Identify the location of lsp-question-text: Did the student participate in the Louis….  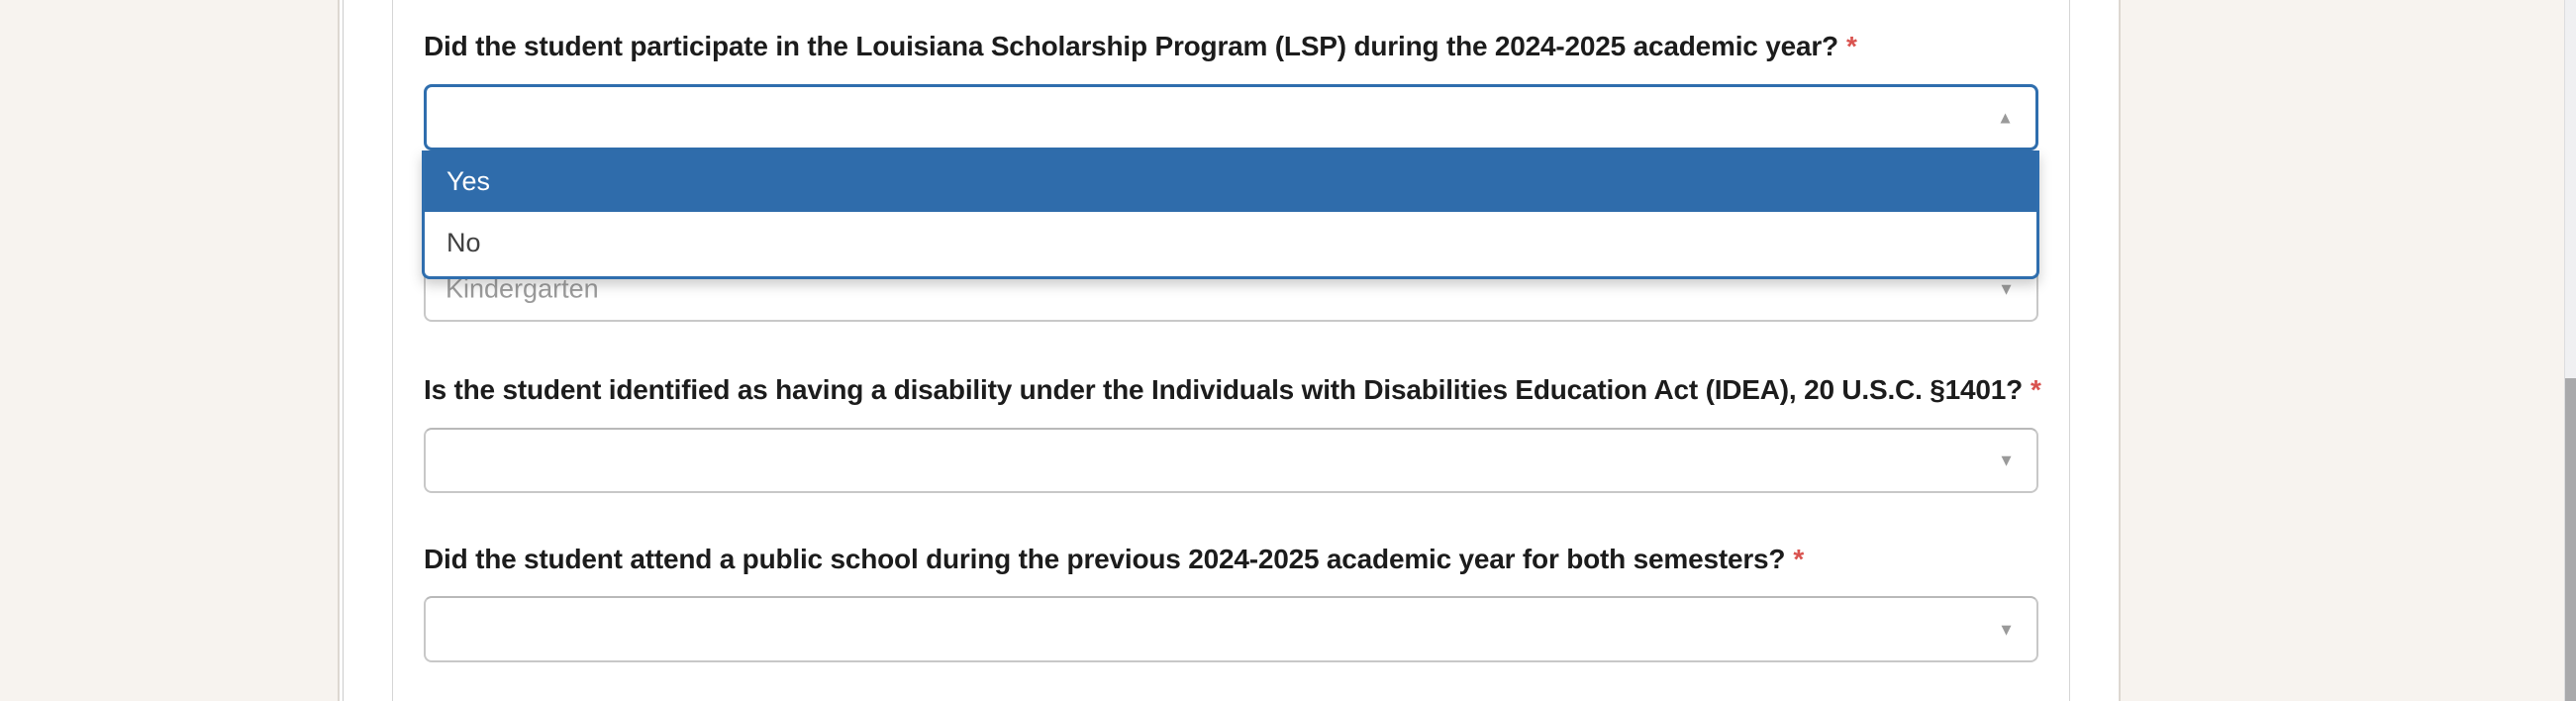
(1131, 46).